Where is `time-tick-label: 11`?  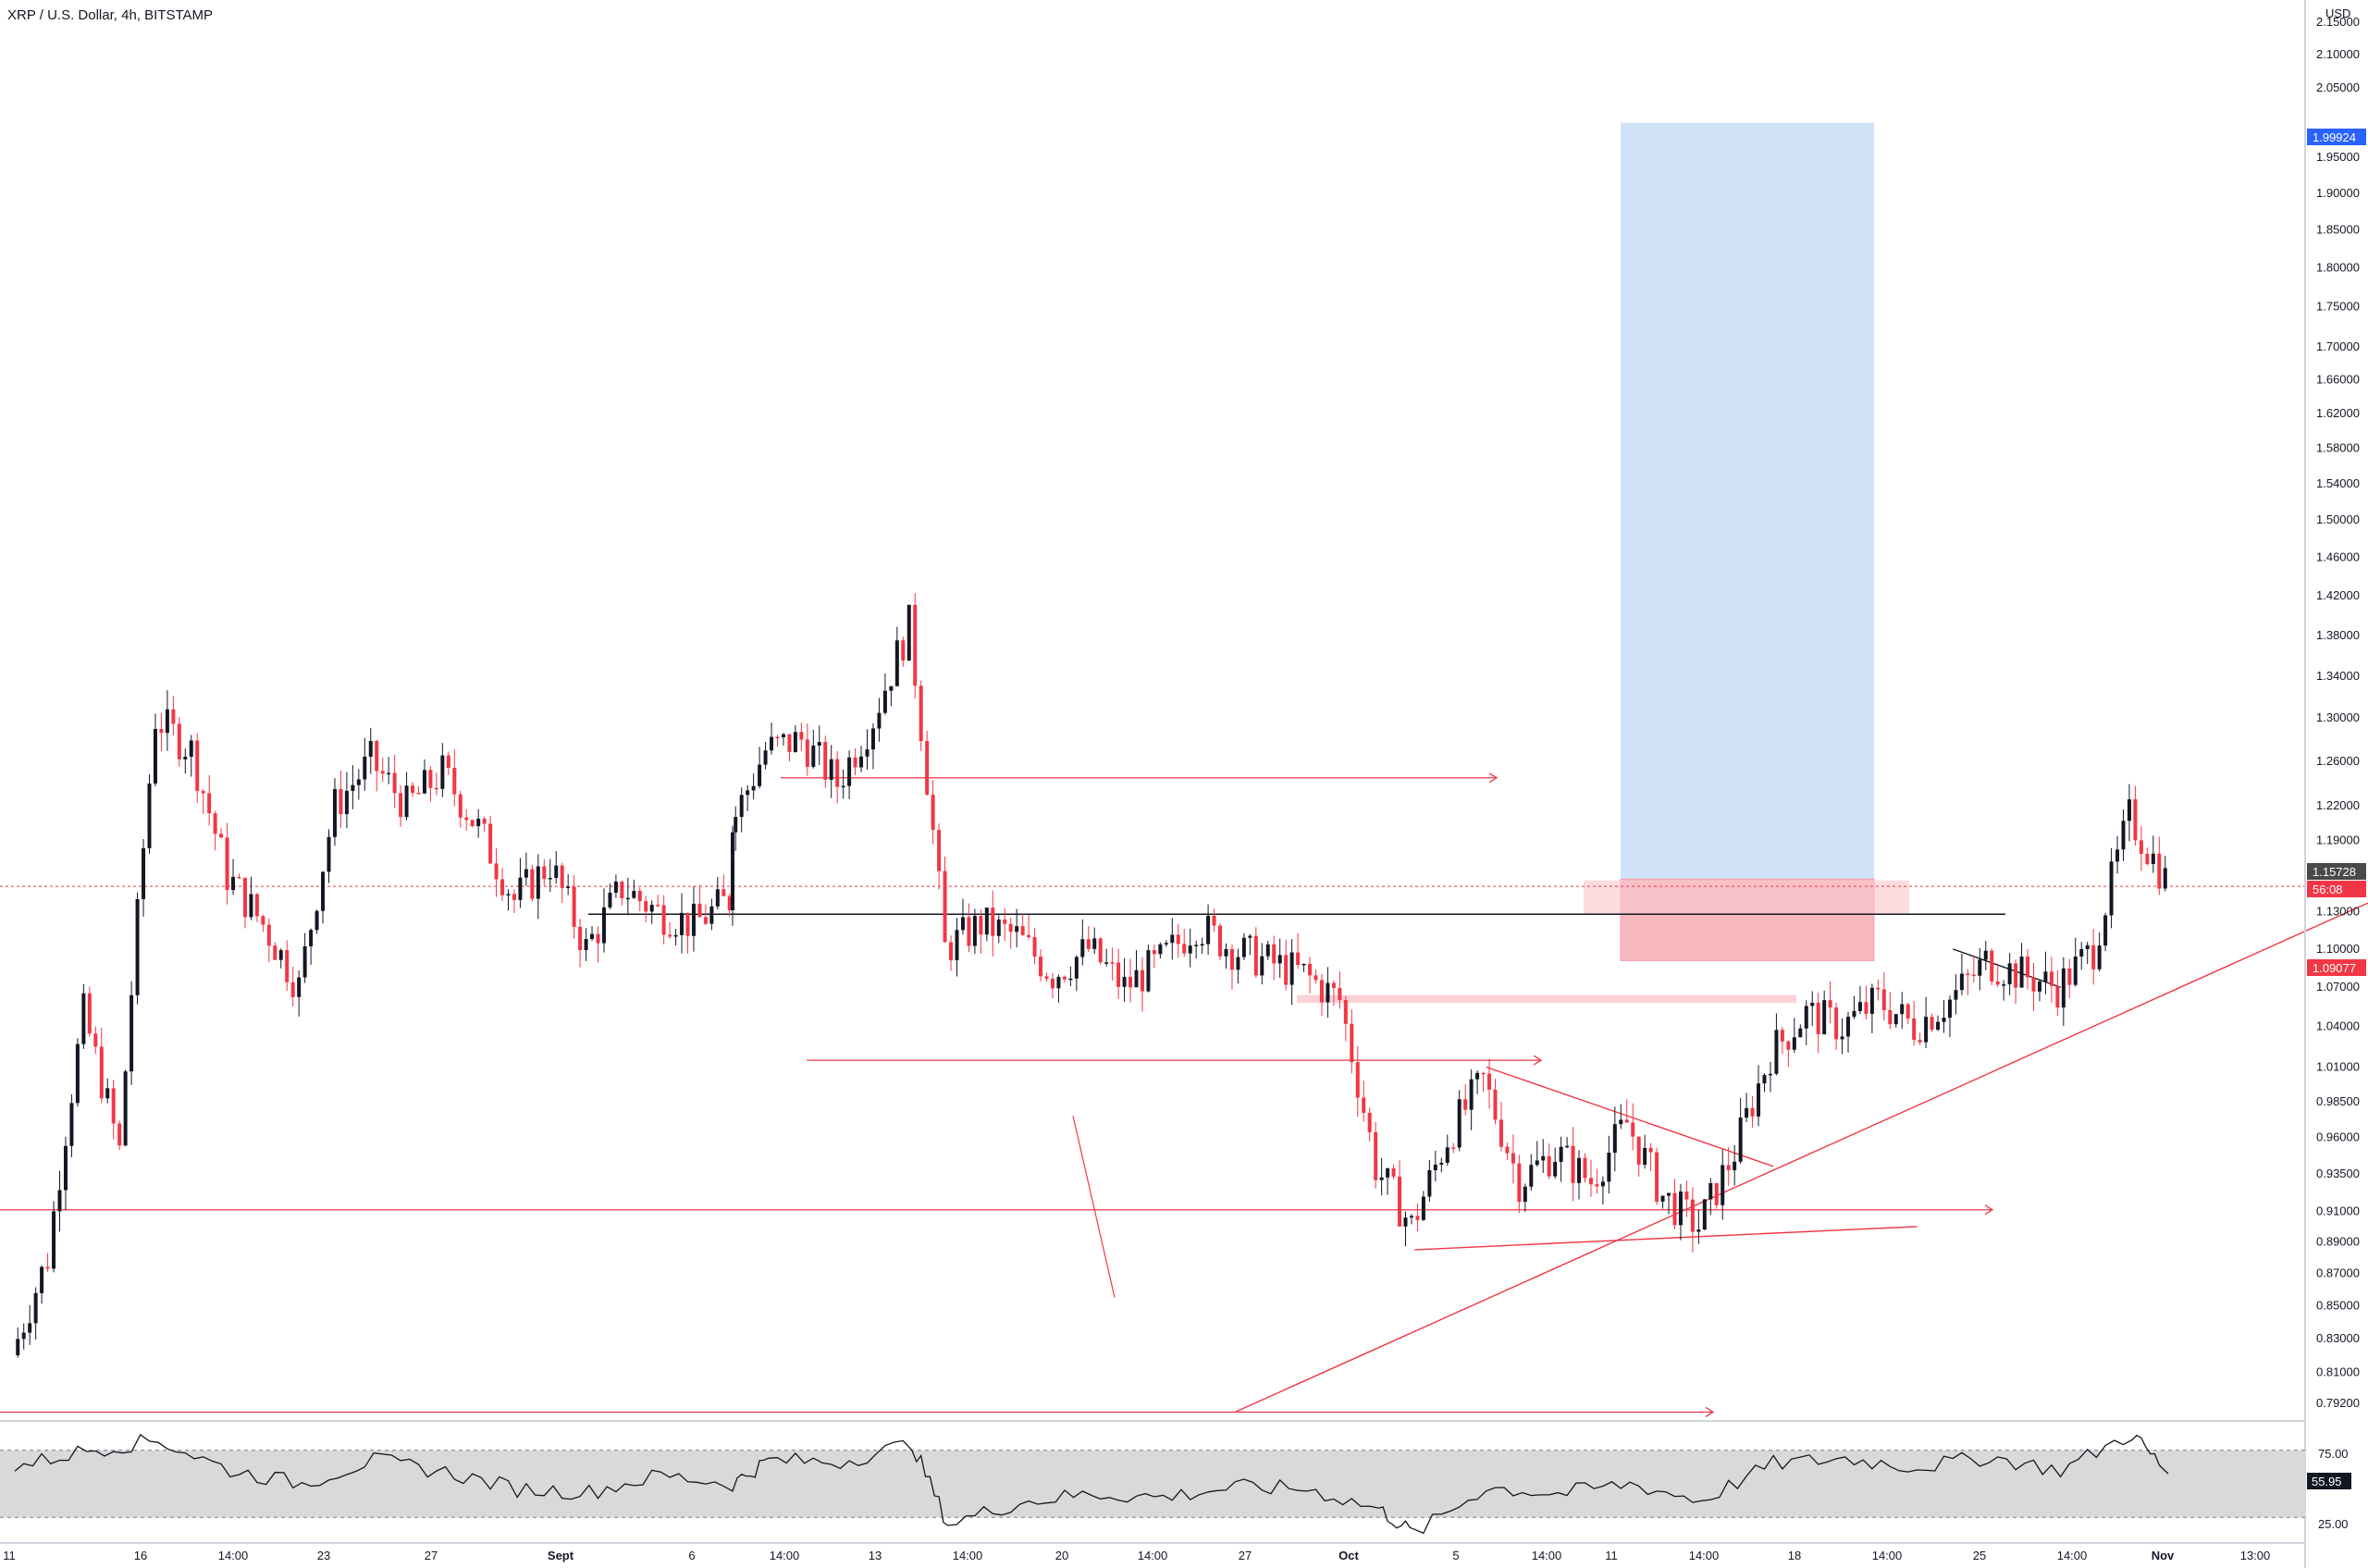
time-tick-label: 11 is located at coordinates (9, 1555).